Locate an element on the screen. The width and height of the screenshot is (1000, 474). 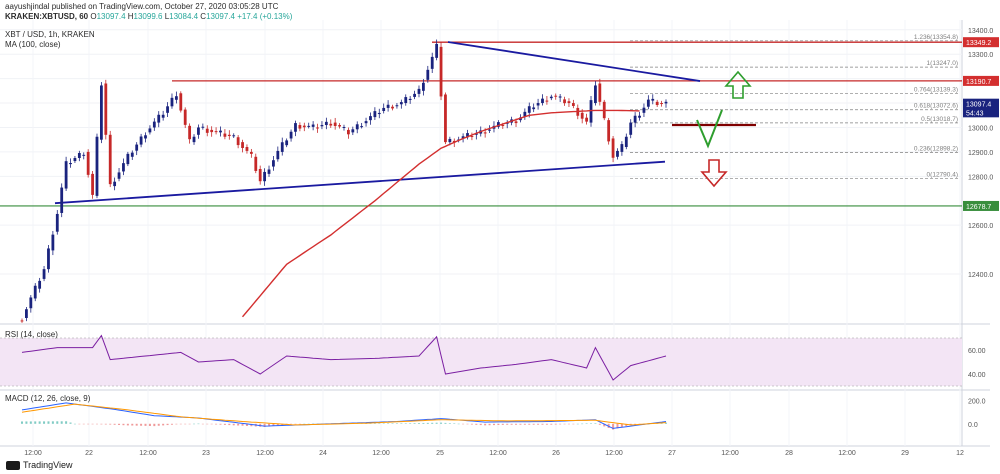
fib-level-label: 0.764(13139.3) is located at coordinates (936, 89).